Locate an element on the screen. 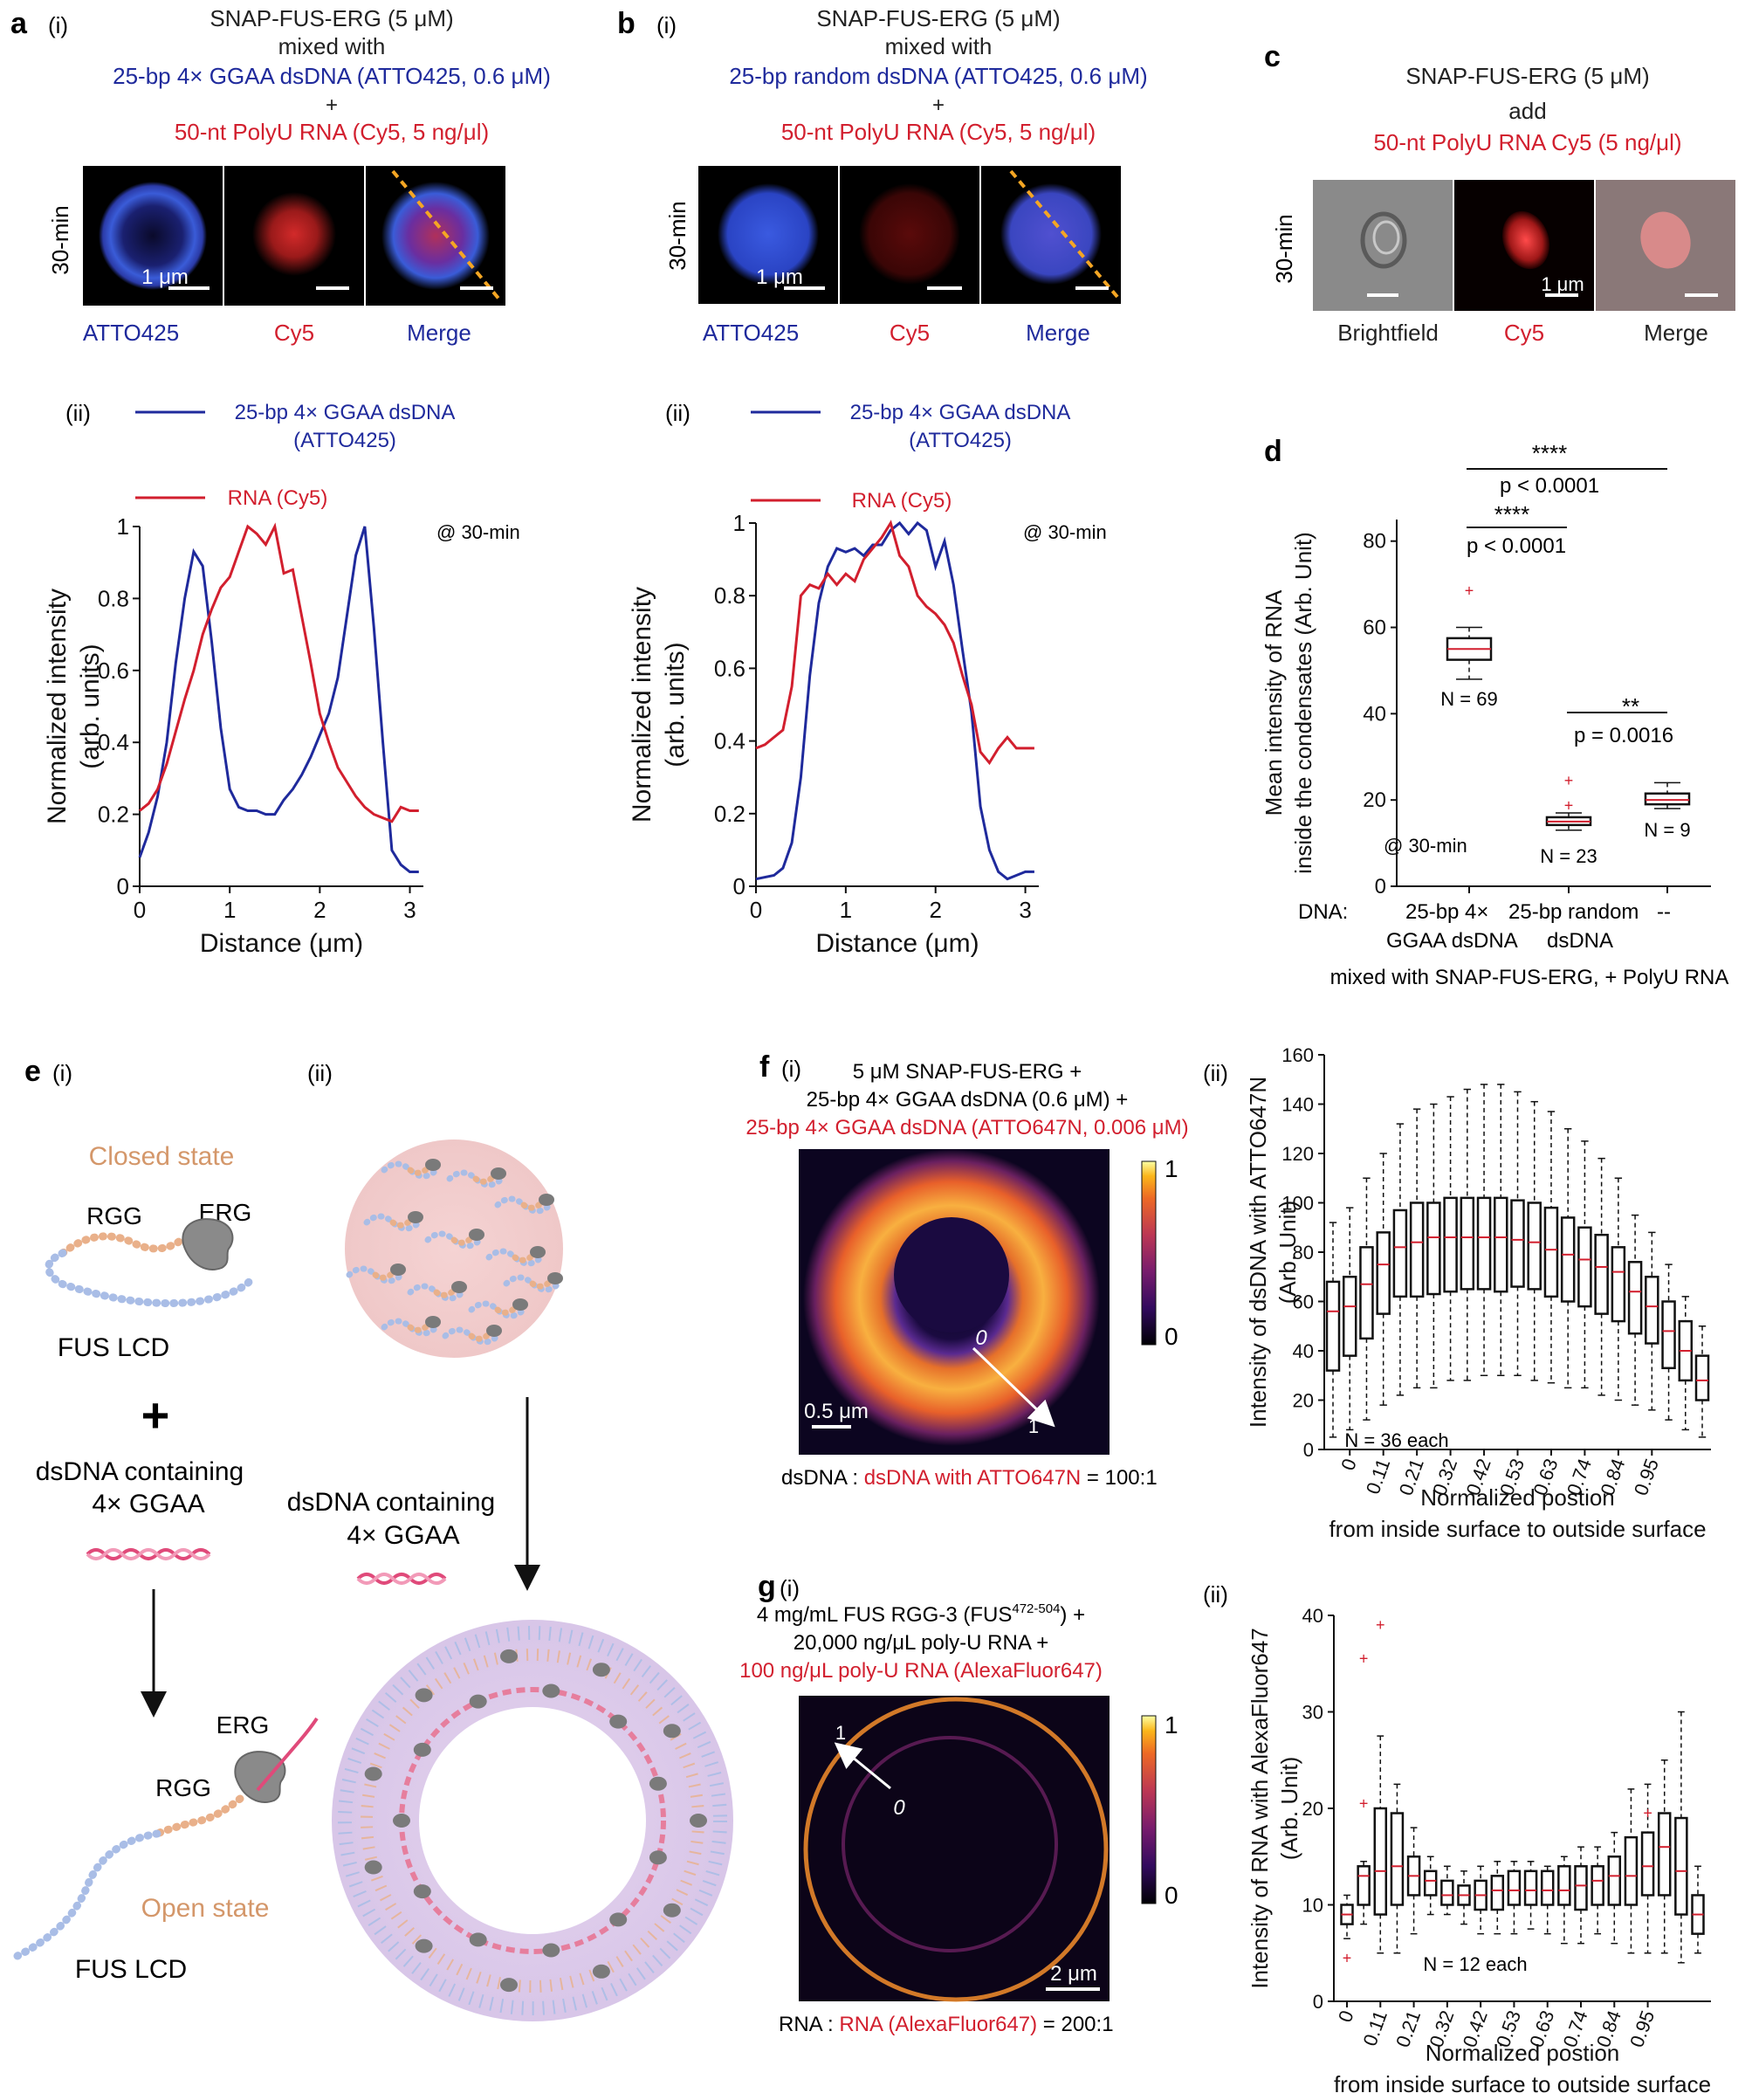 The image size is (1752, 2100). side-label-c: 30-min is located at coordinates (1284, 248).